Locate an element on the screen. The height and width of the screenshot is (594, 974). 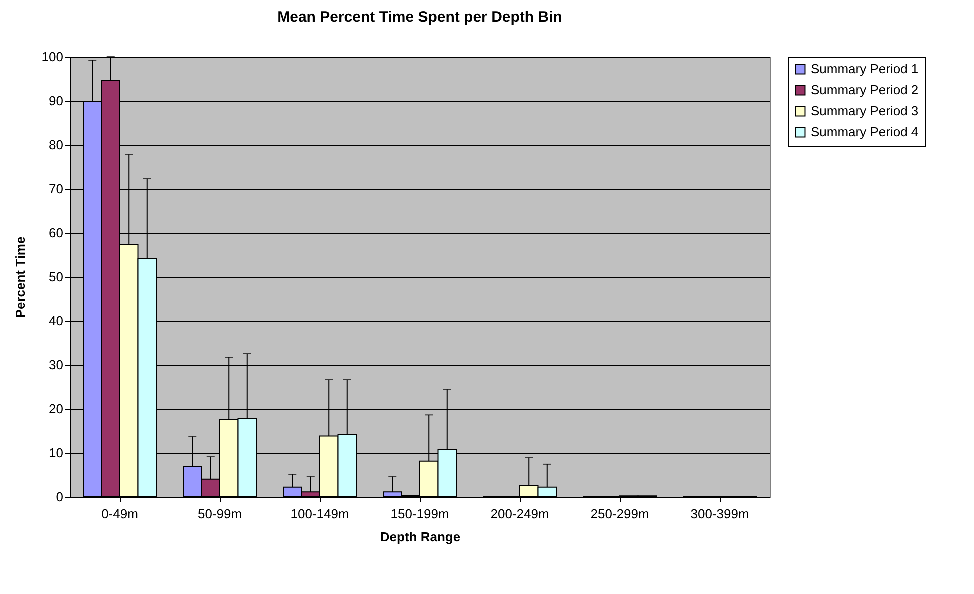
y-tick-label: 100 is located at coordinates (53, 57).